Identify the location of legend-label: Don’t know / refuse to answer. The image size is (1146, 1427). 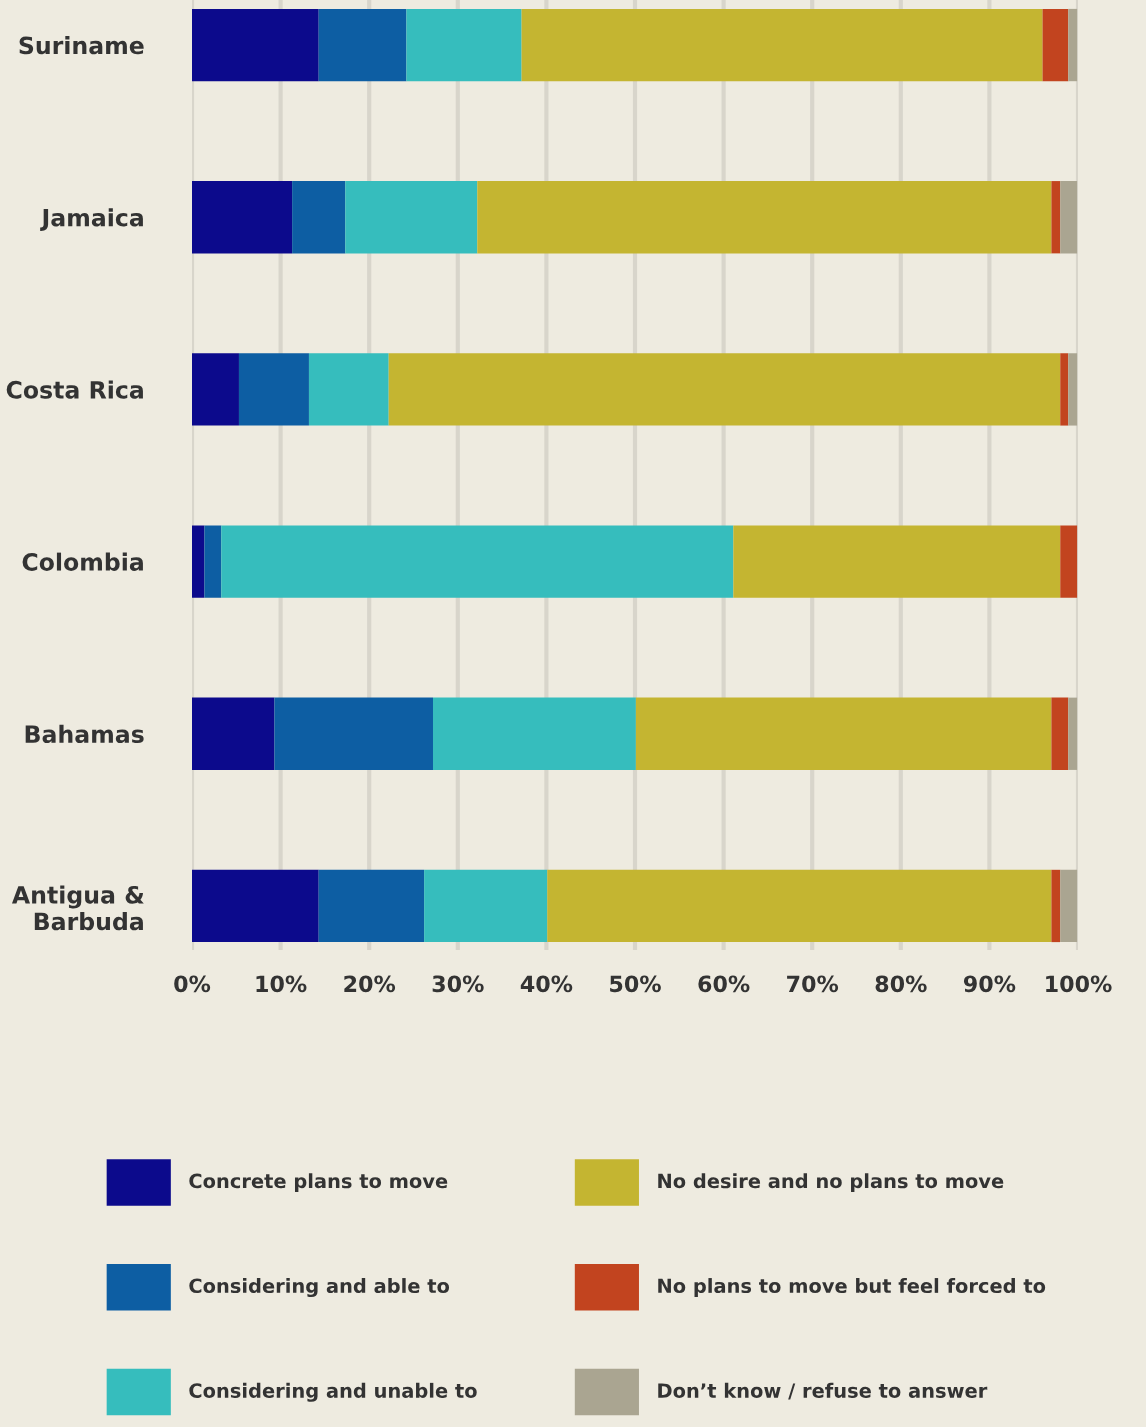
(823, 1391).